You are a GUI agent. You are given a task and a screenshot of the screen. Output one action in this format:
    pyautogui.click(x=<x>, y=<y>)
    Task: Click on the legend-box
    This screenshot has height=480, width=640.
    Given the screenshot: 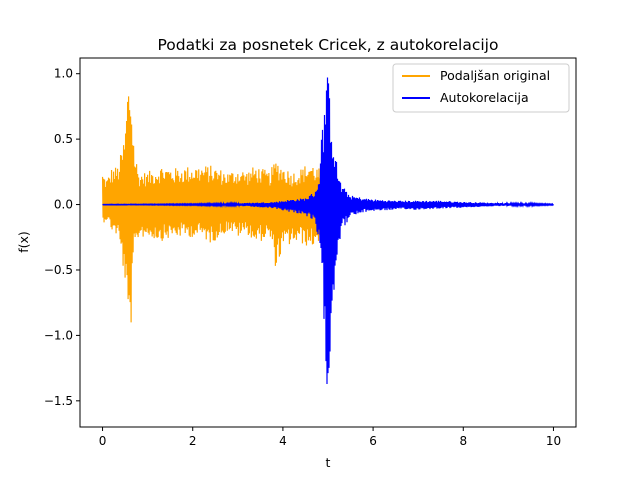 What is the action you would take?
    pyautogui.click(x=481, y=88)
    